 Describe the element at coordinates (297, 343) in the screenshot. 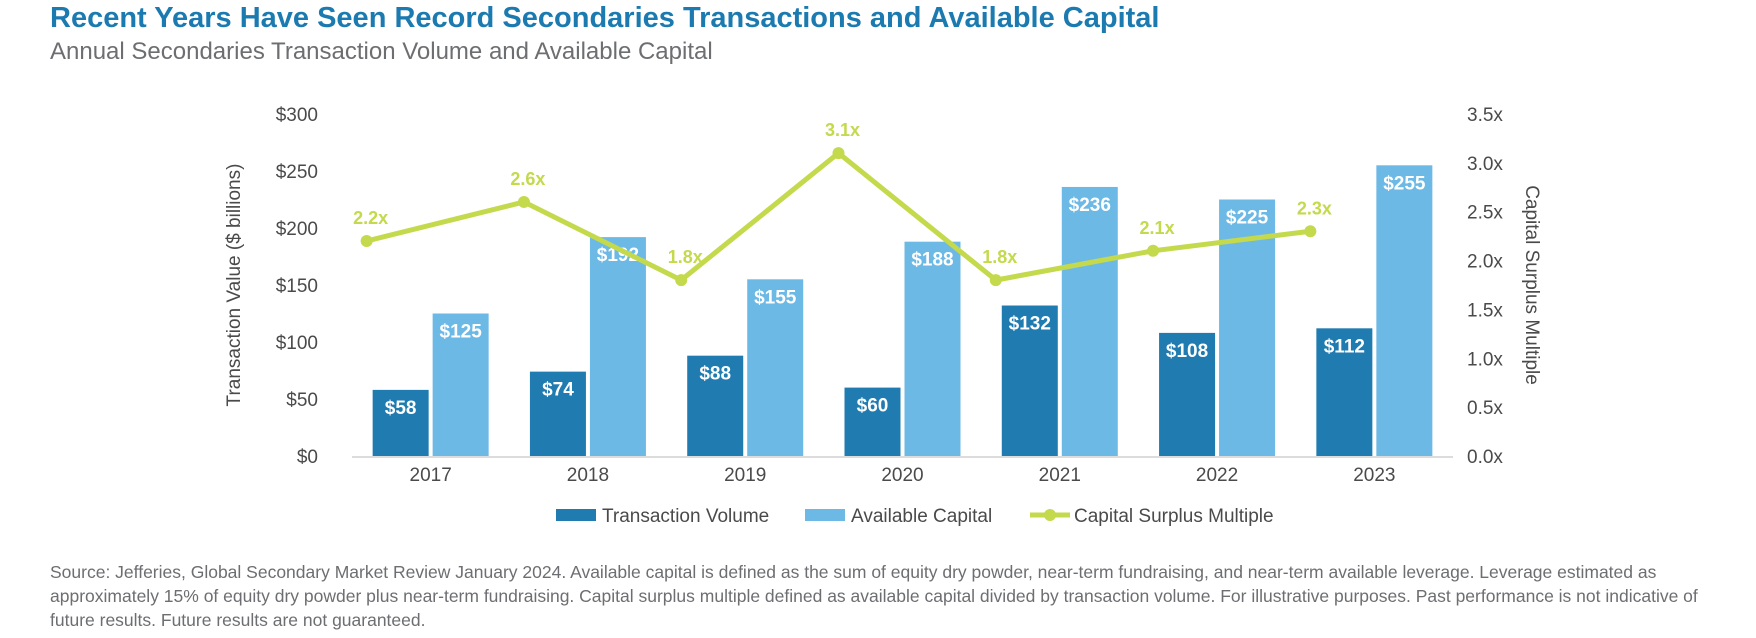

I see `y-left-tick-label: $100` at that location.